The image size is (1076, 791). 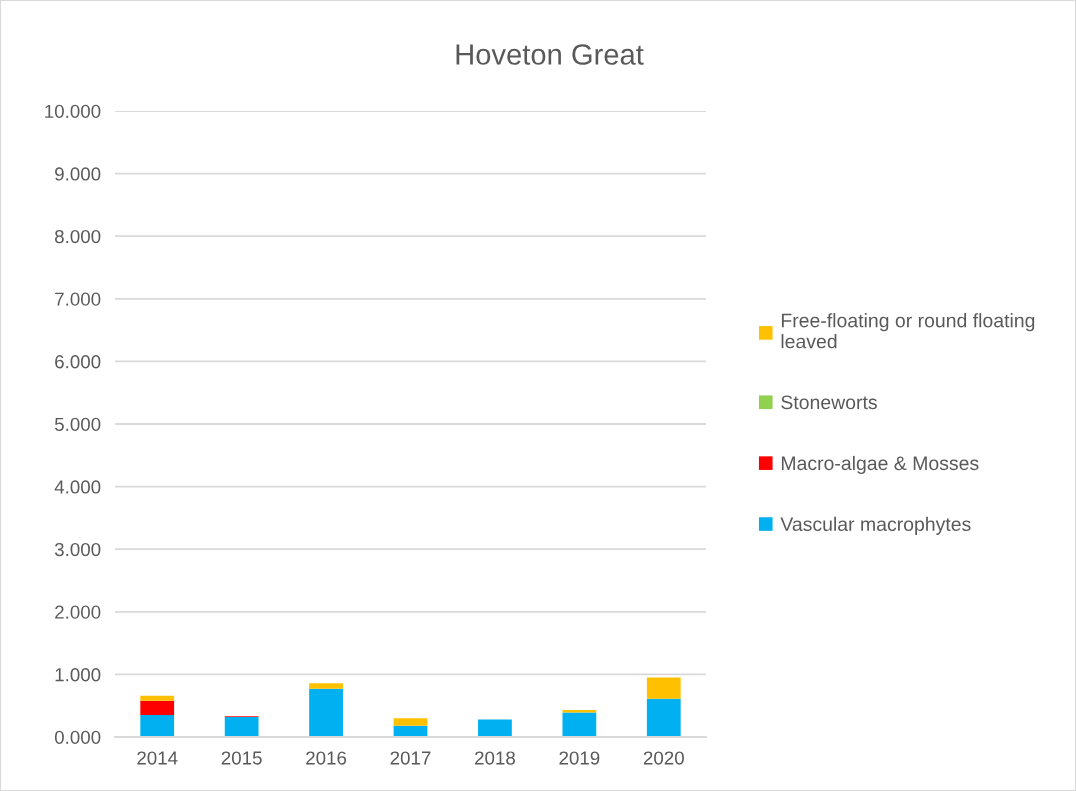 I want to click on y-tick-label: 1.000, so click(x=78, y=675).